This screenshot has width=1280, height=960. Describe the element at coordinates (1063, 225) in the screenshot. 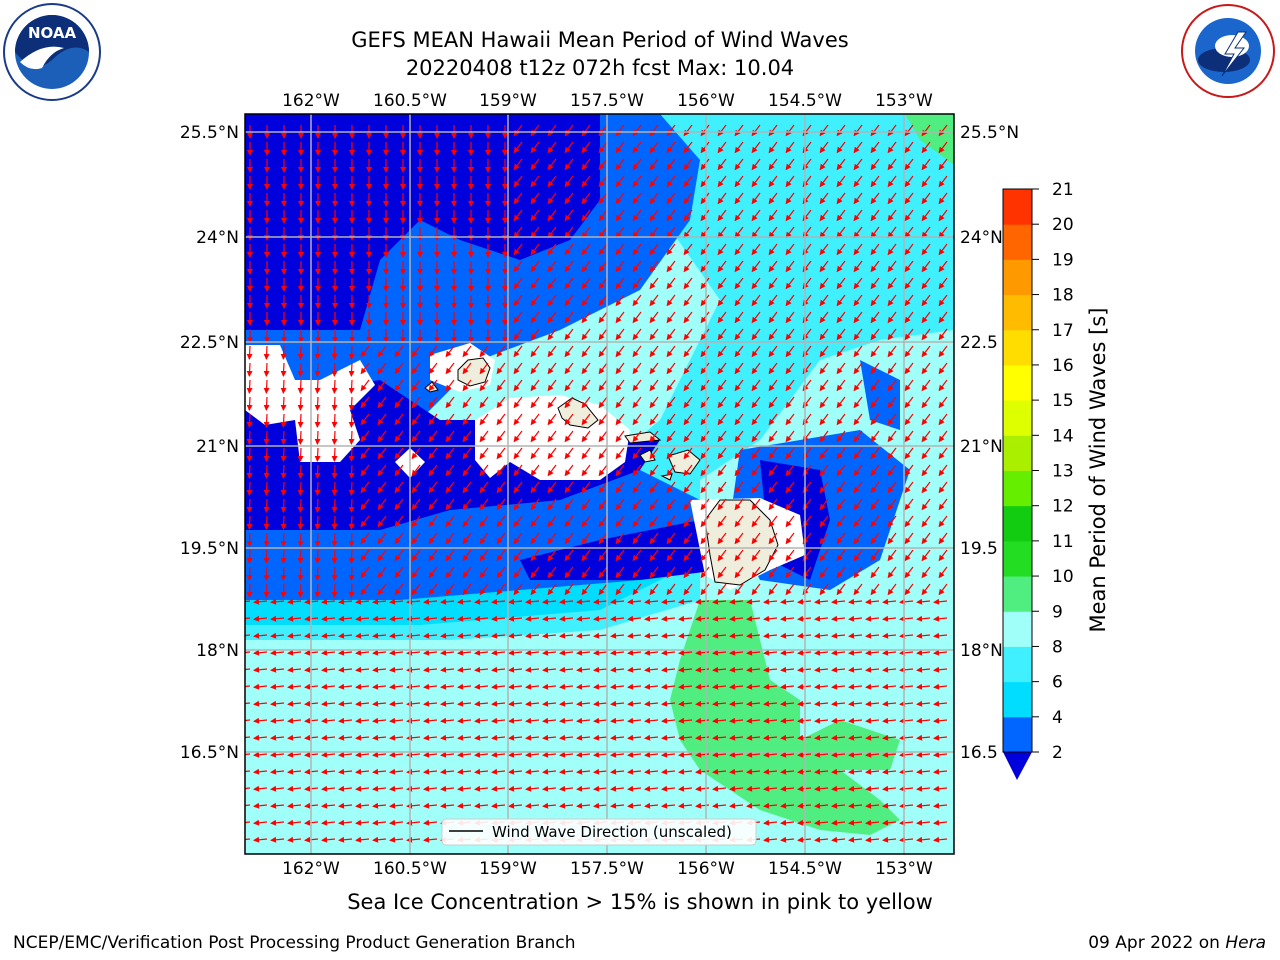

I see `colorbar-tick-label: 20` at that location.